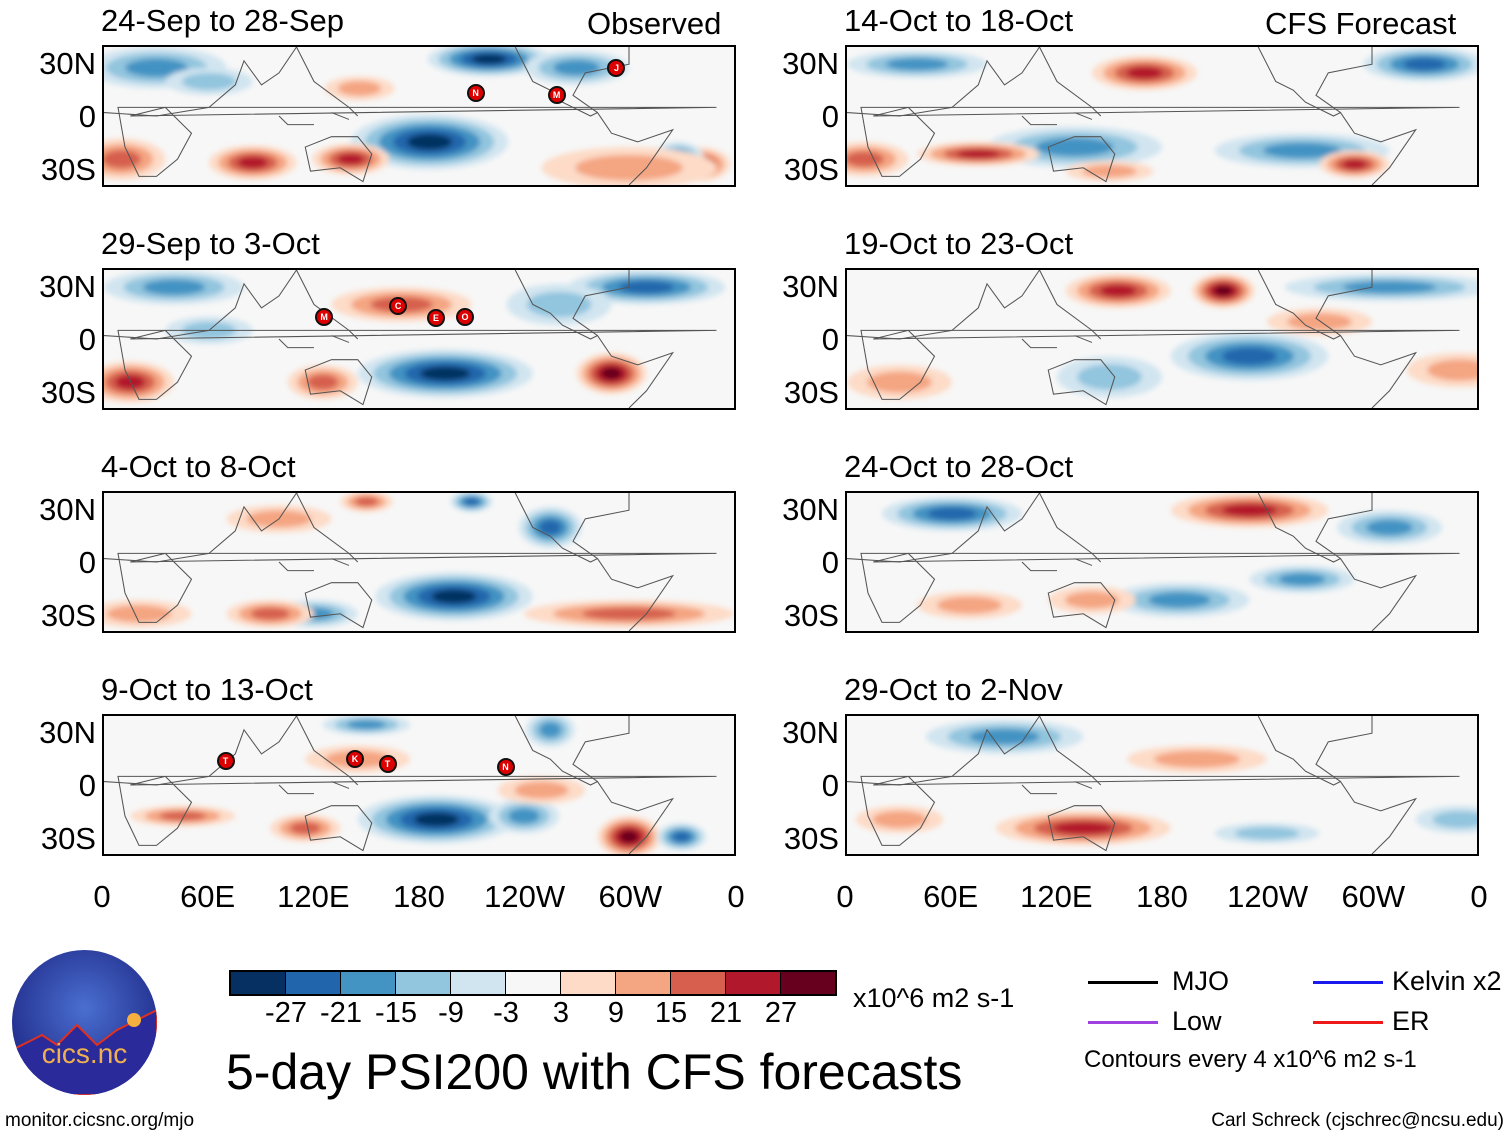 The image size is (1510, 1137). What do you see at coordinates (1411, 1021) in the screenshot?
I see `legend-er: ER` at bounding box center [1411, 1021].